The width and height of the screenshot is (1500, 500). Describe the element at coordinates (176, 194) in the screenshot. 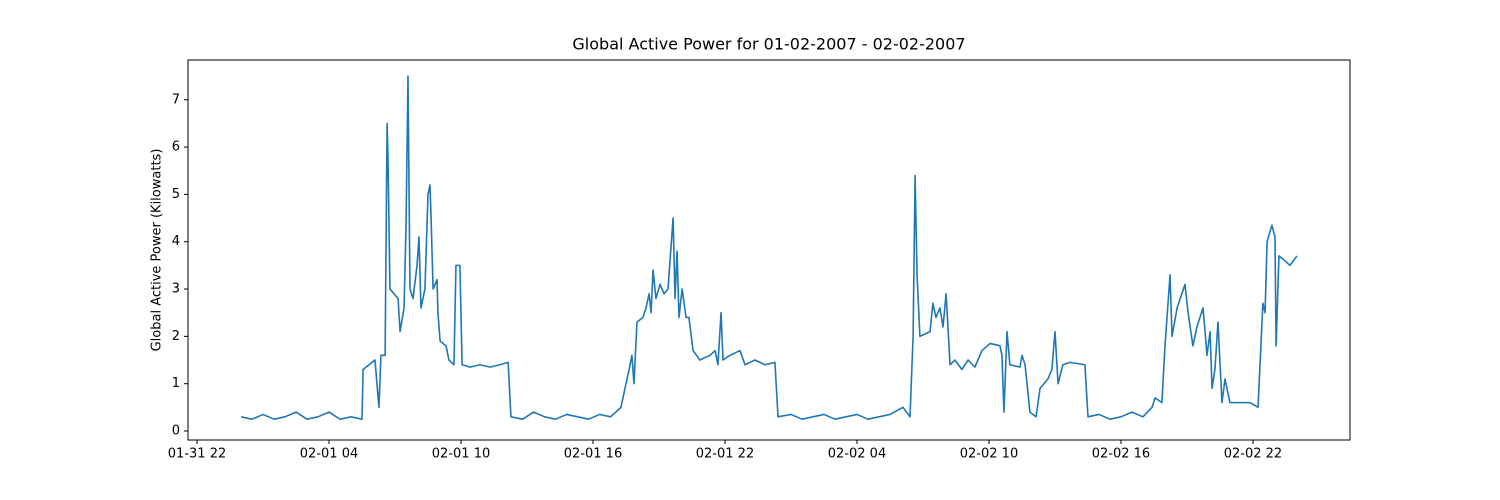

I see `y-tick-label: 5` at that location.